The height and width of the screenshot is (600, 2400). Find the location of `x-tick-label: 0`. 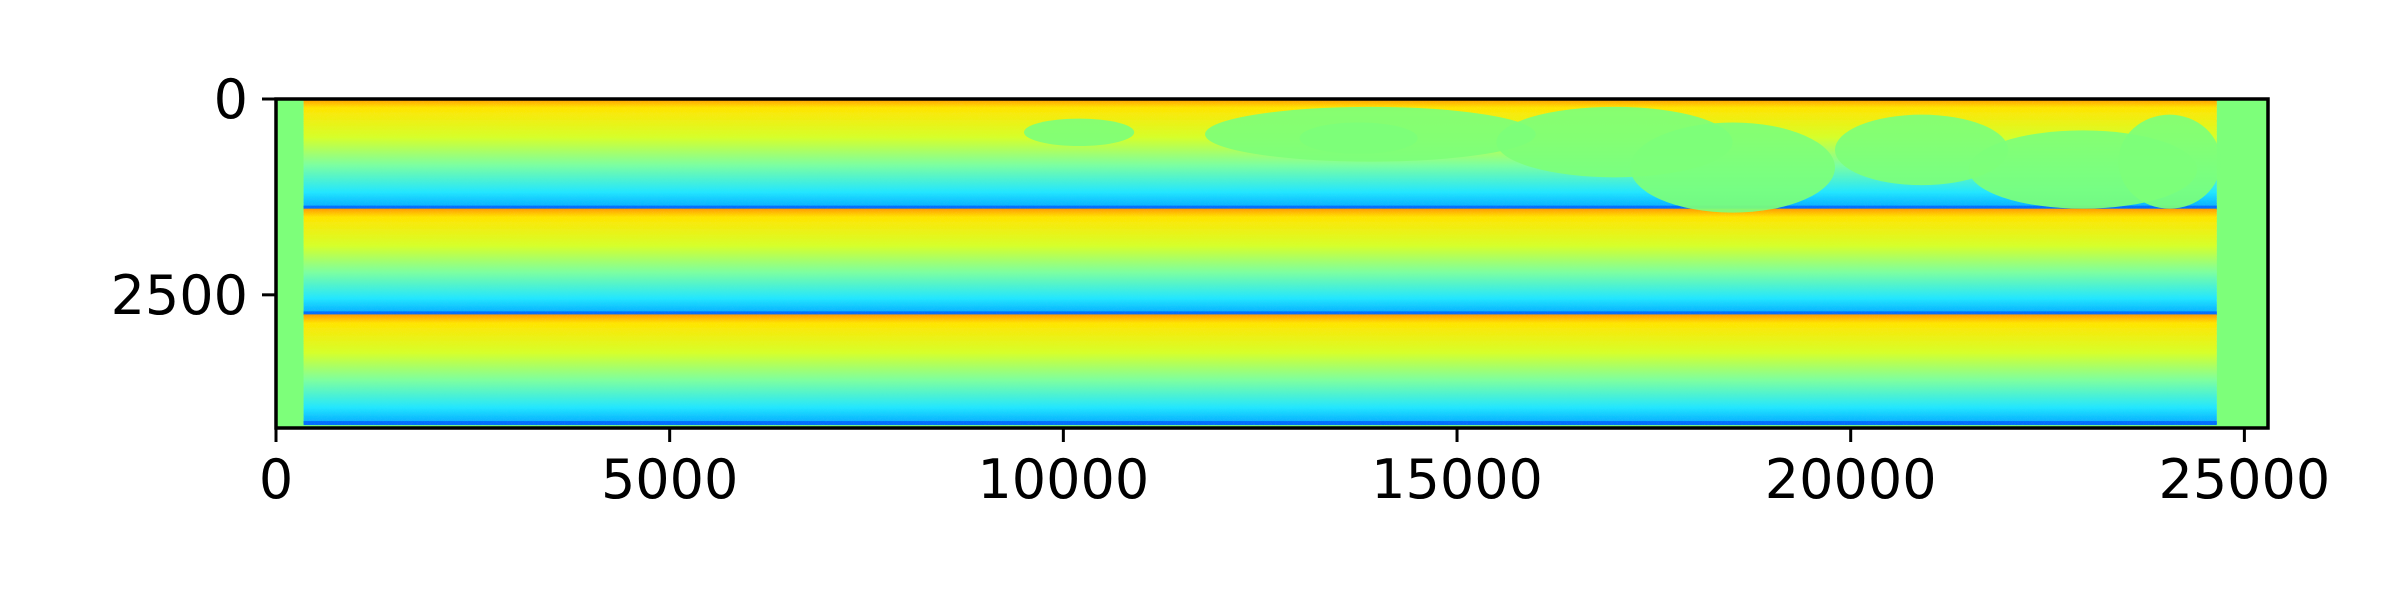

x-tick-label: 0 is located at coordinates (276, 479).